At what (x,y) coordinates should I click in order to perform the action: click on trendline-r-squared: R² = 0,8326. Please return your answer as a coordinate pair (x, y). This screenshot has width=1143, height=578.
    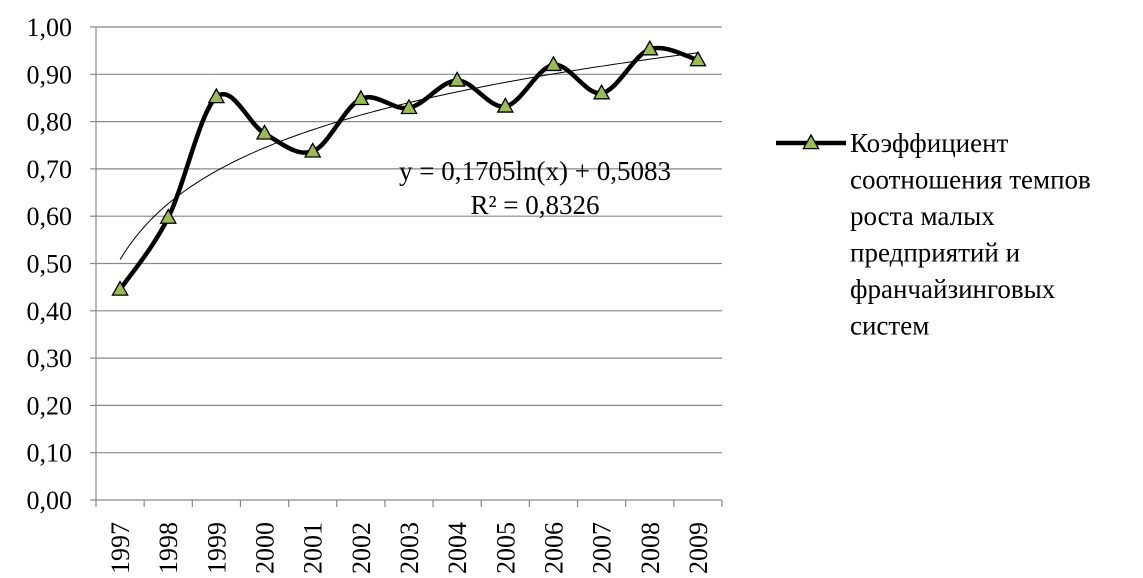
    Looking at the image, I should click on (534, 205).